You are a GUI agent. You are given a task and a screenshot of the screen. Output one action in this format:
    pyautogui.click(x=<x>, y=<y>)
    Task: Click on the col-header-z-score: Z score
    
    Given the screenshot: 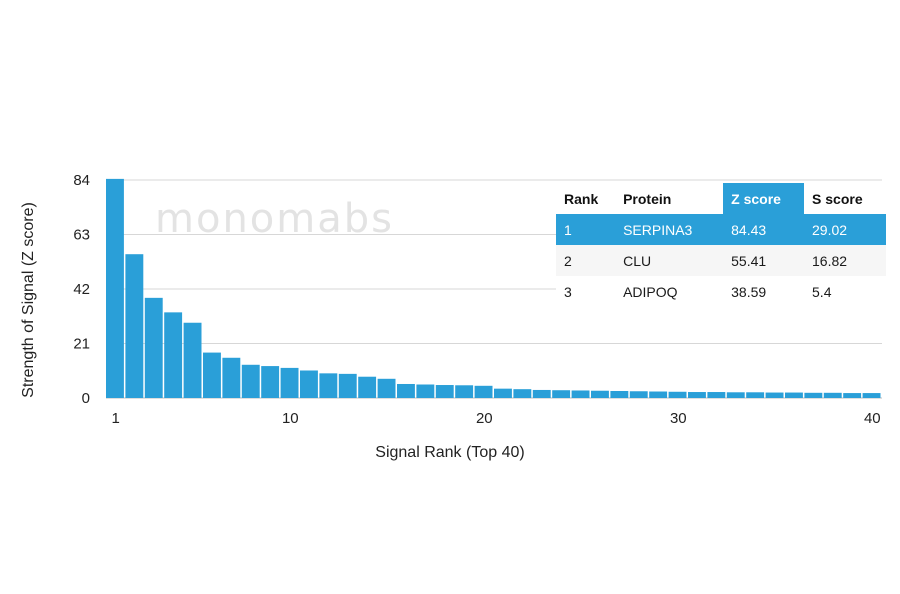 What is the action you would take?
    pyautogui.click(x=764, y=198)
    